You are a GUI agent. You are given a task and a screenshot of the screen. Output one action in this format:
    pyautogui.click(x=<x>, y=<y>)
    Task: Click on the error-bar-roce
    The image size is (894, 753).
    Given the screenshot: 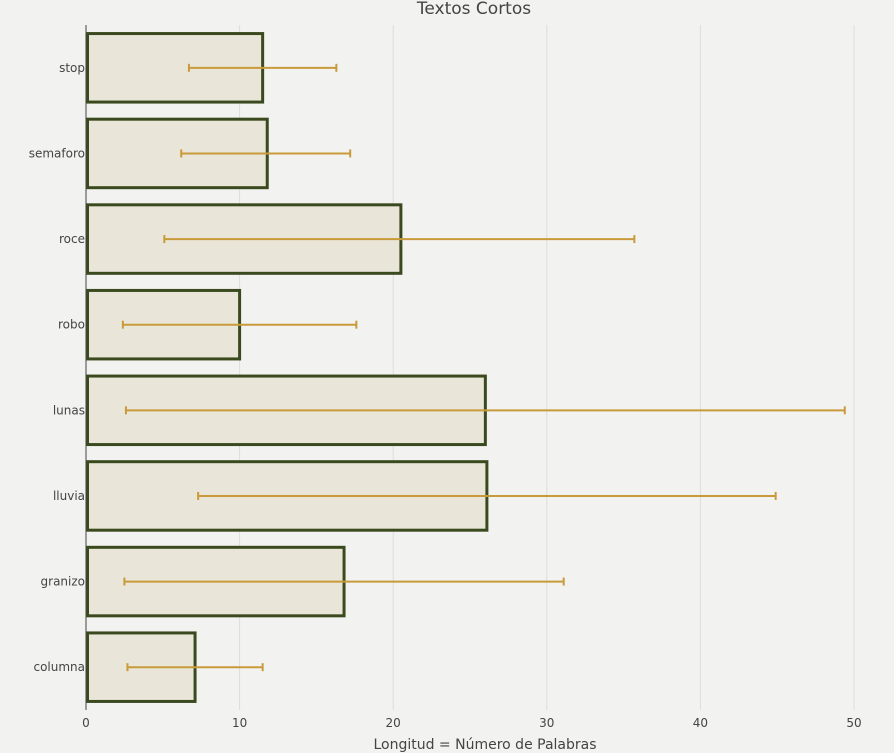 What is the action you would take?
    pyautogui.click(x=399, y=239)
    